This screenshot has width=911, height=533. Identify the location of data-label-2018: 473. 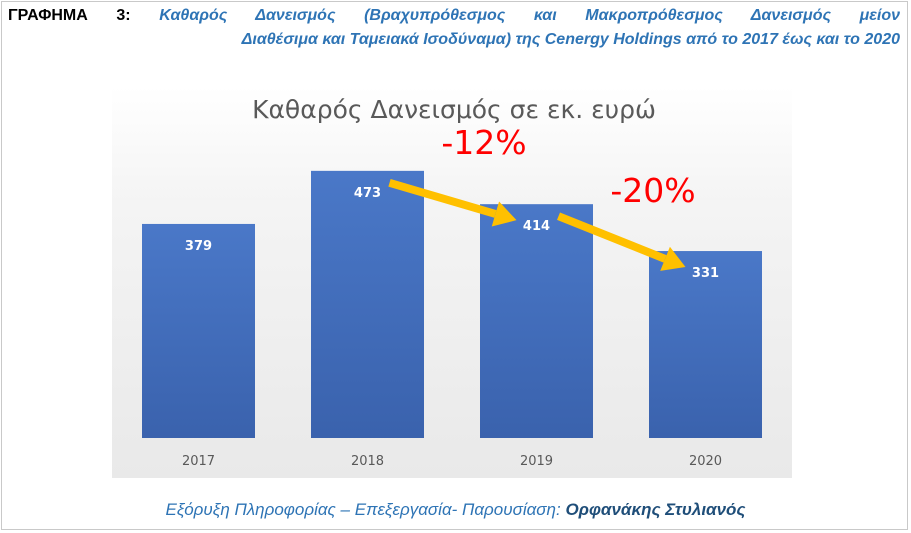
(367, 193).